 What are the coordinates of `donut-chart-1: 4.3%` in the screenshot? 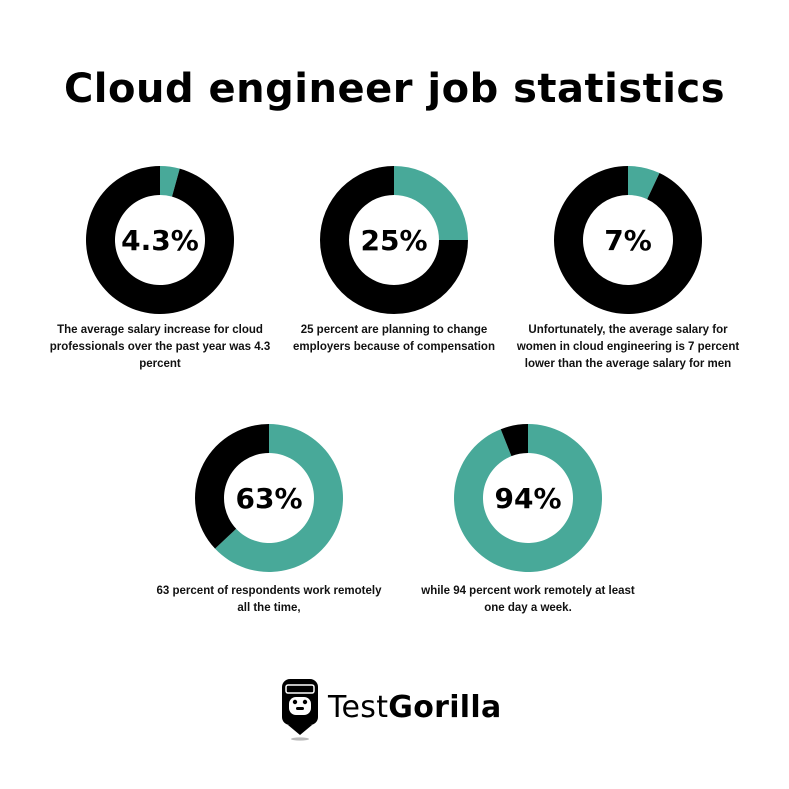 It's located at (160, 240).